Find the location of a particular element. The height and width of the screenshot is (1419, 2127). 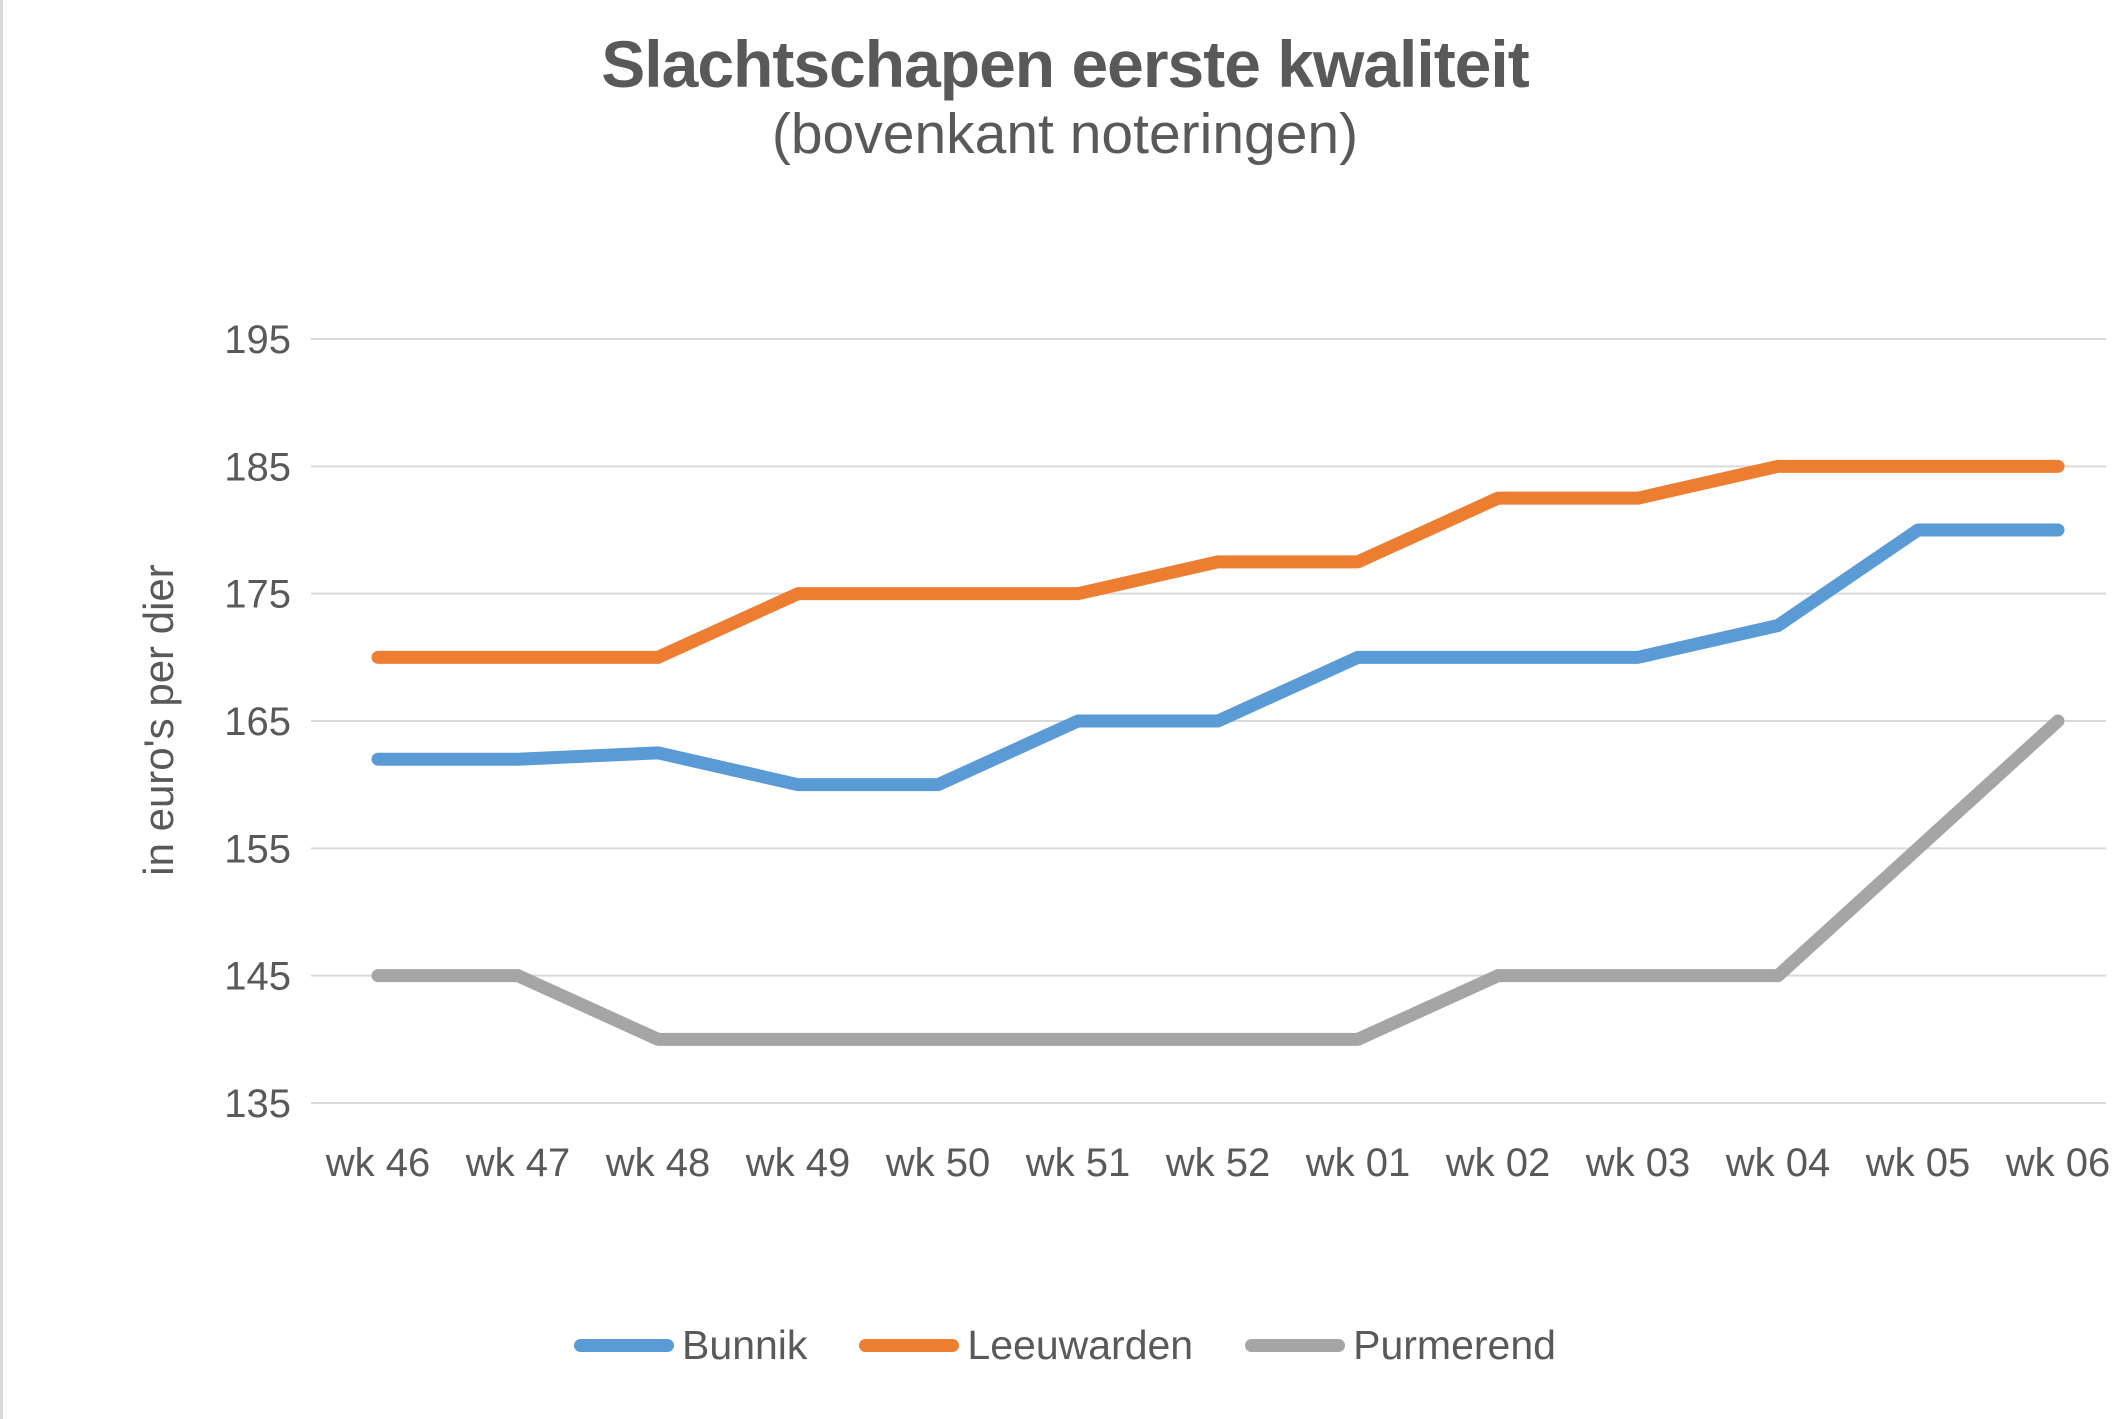

legend-swatch-purmerend is located at coordinates (1295, 1345).